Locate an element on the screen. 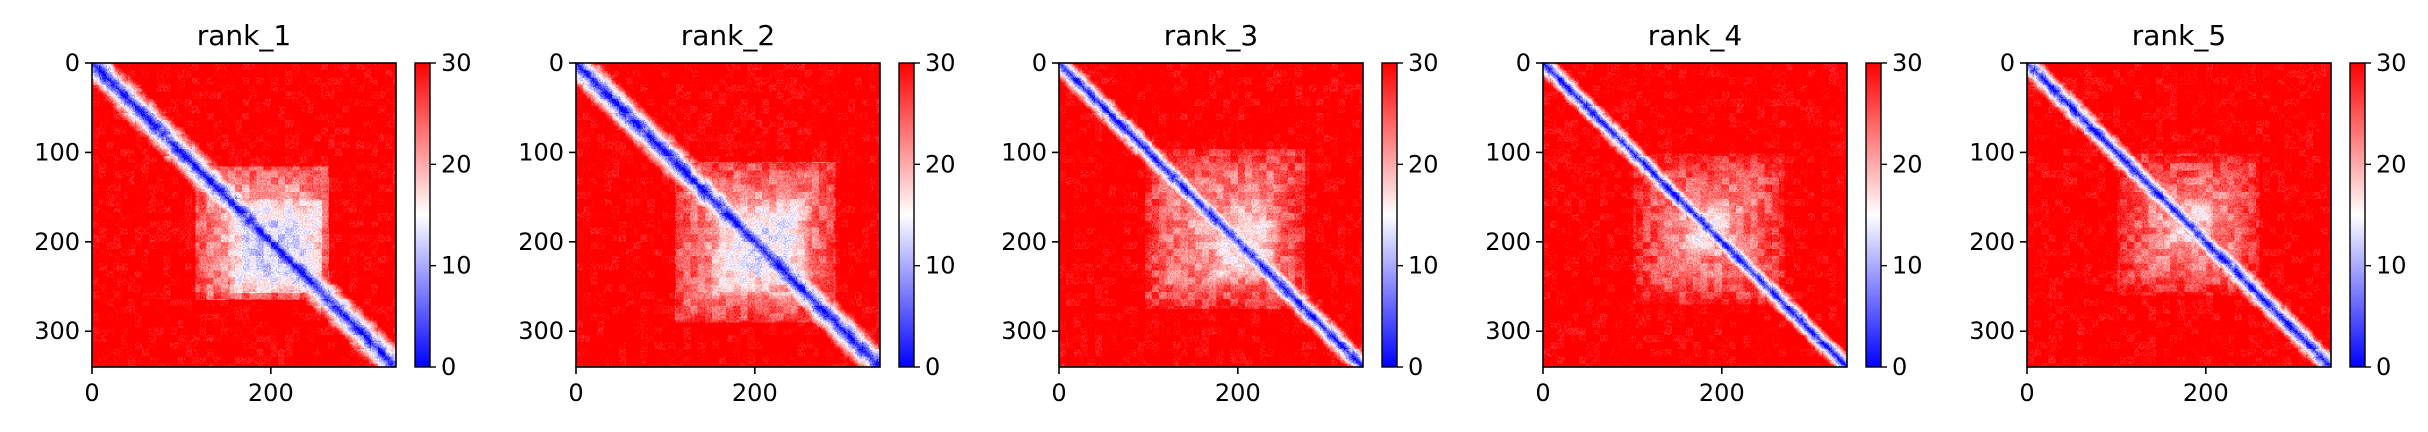  subplot-title: rank_1 is located at coordinates (244, 35).